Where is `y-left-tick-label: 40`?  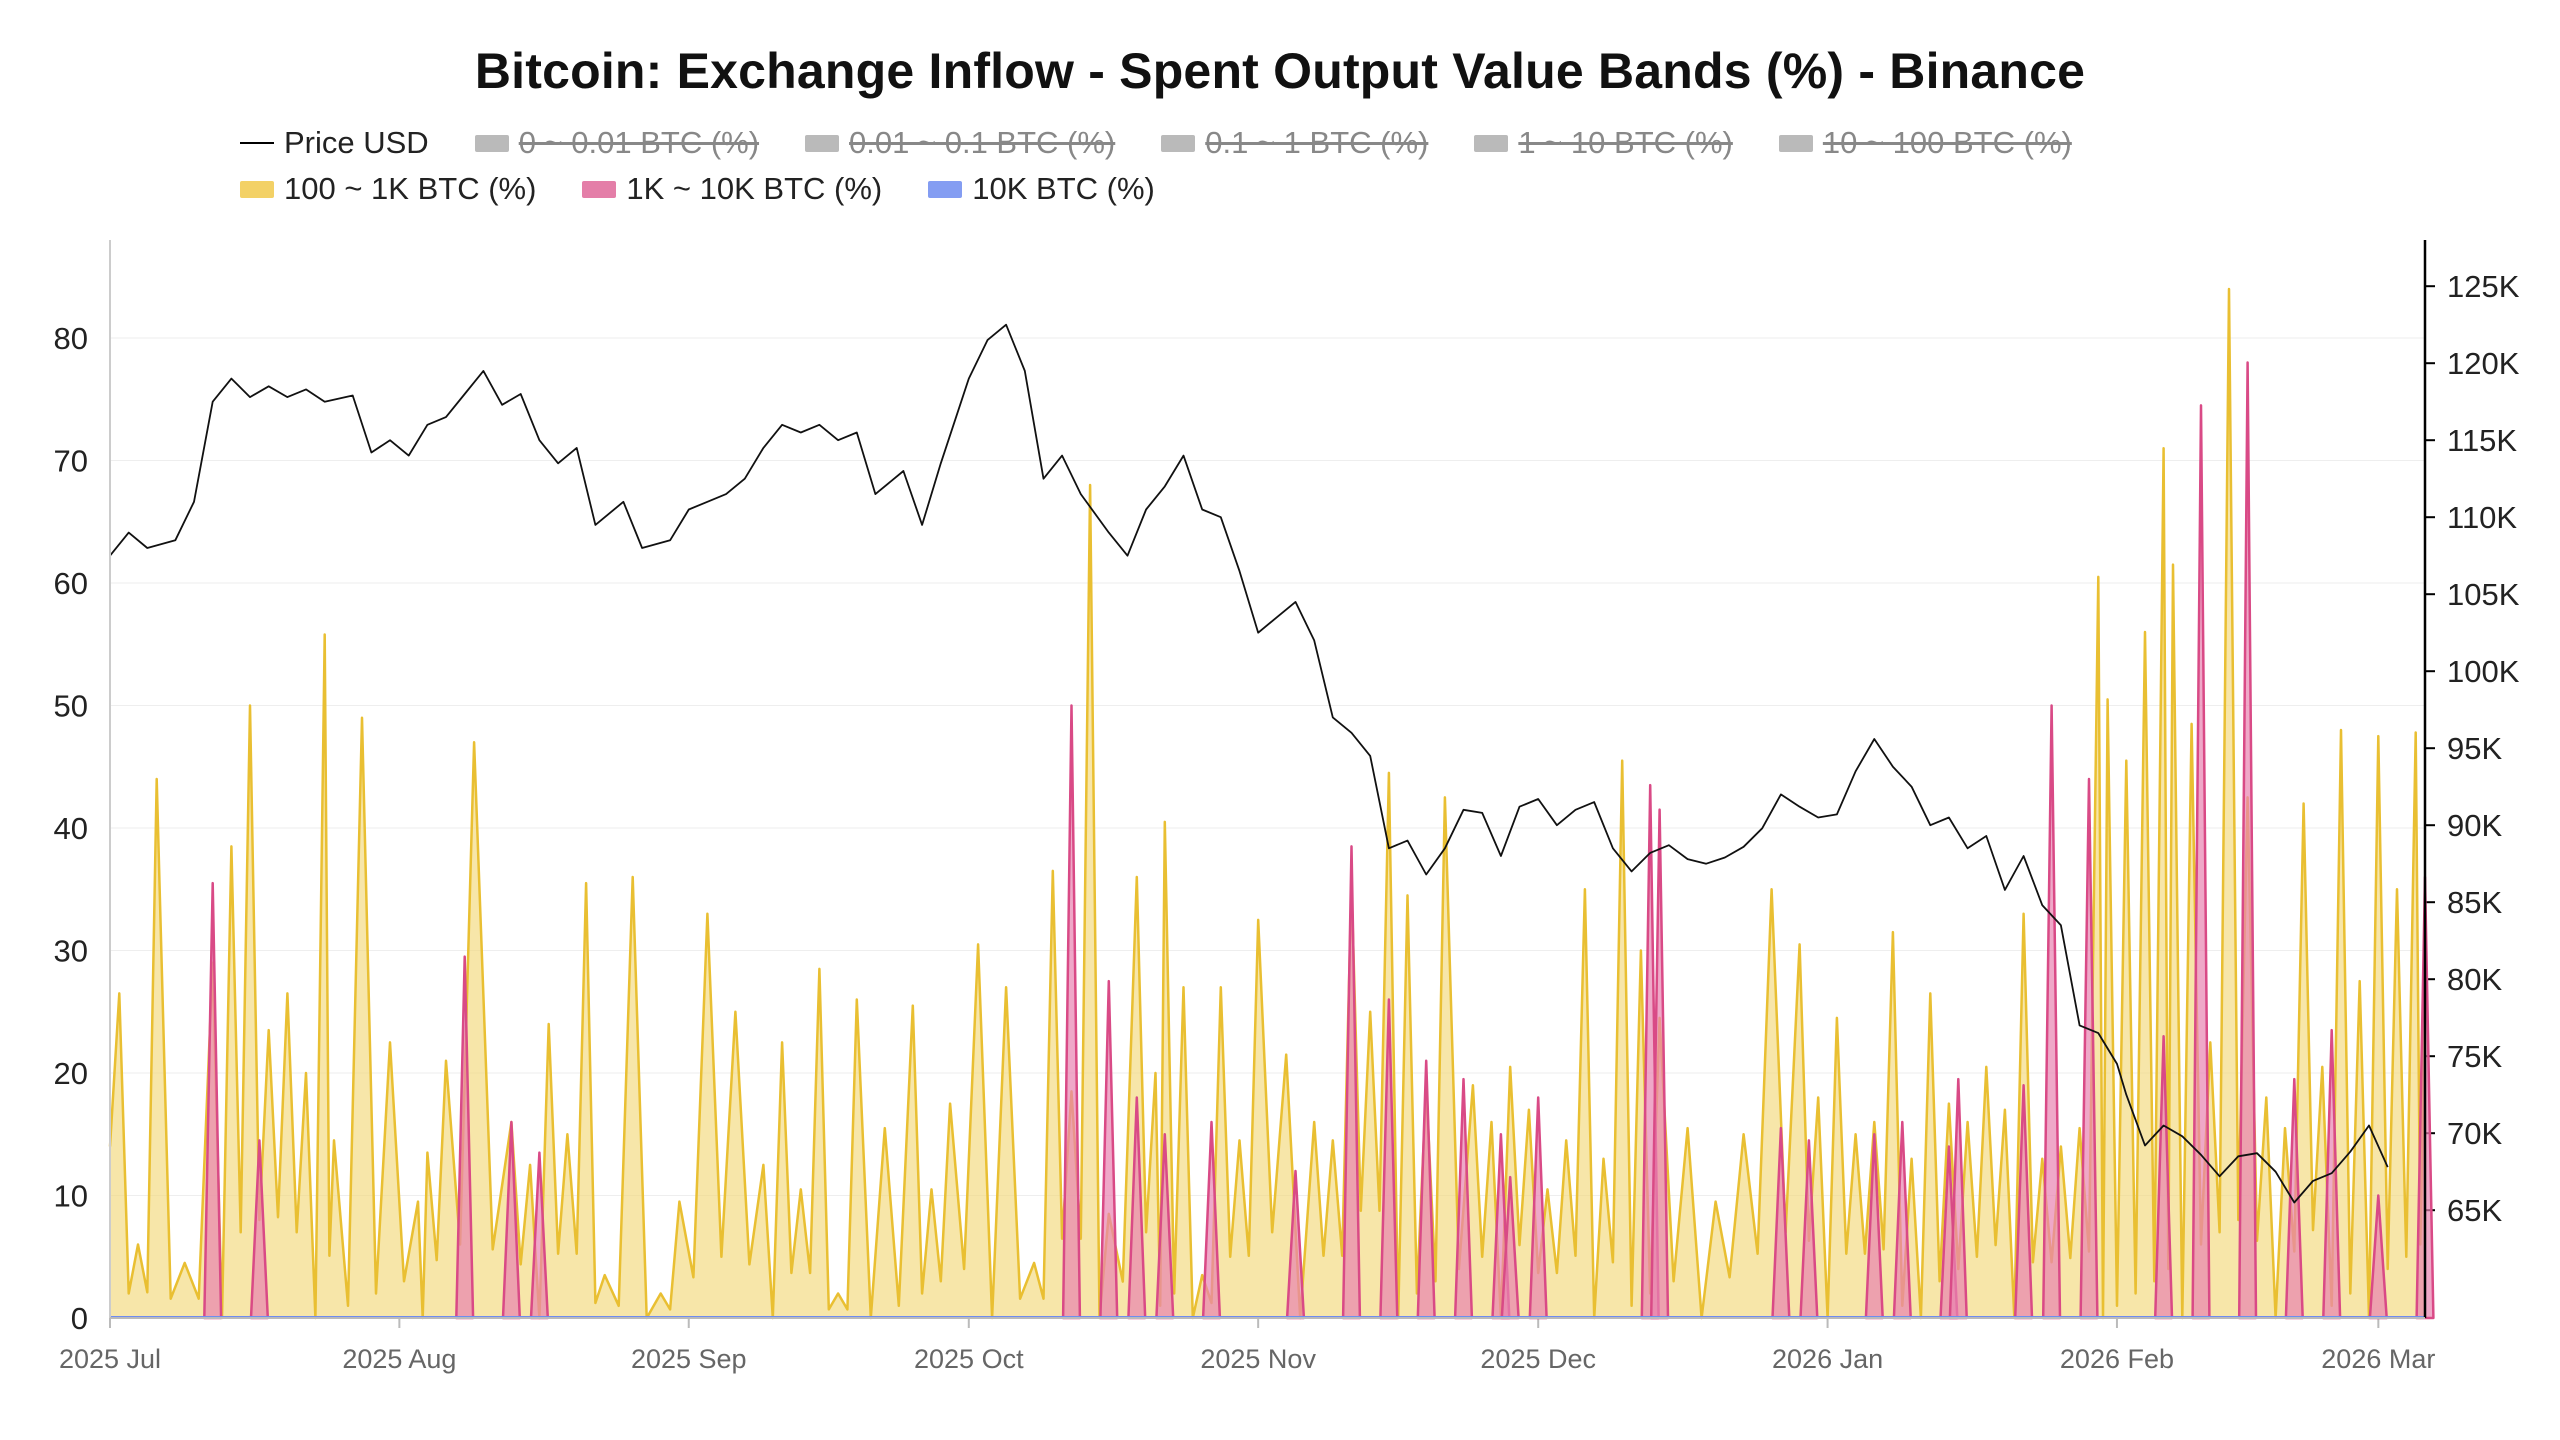
y-left-tick-label: 40 is located at coordinates (71, 828).